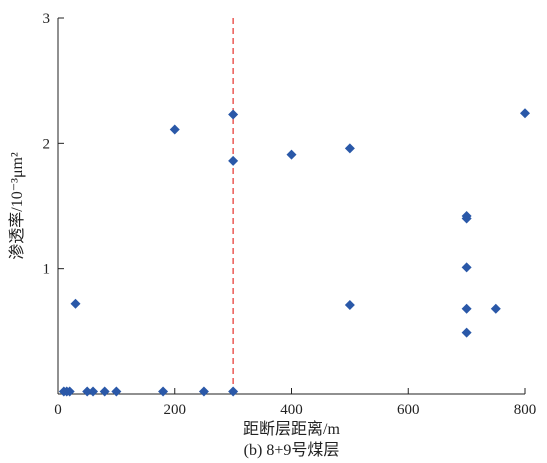 The width and height of the screenshot is (547, 463). Describe the element at coordinates (291, 410) in the screenshot. I see `x-tick-label-2: 400` at that location.